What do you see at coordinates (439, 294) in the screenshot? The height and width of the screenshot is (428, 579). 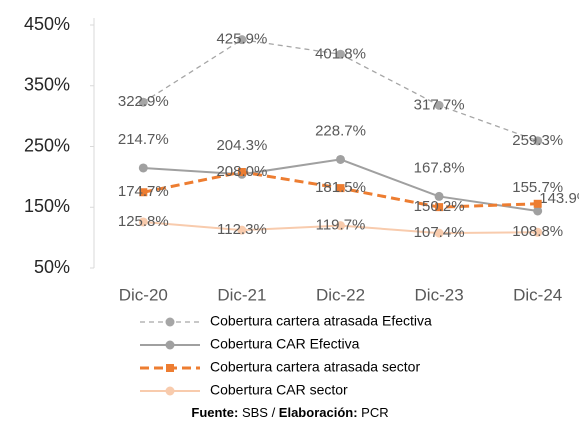 I see `x-tick-label: Dic-23` at bounding box center [439, 294].